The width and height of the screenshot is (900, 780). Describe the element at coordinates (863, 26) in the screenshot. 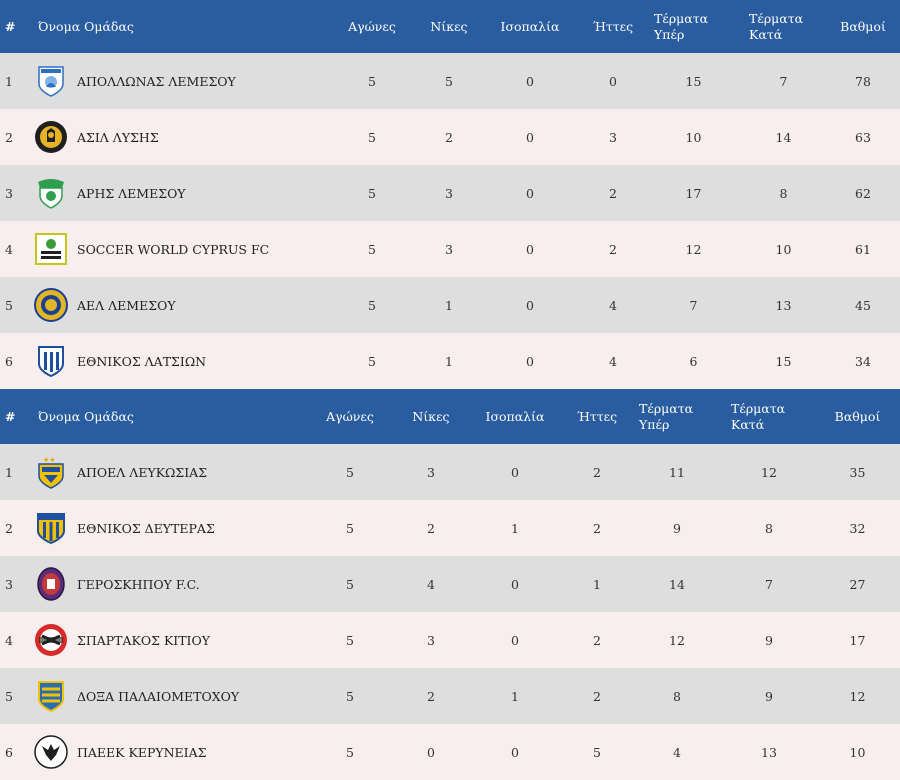

I see `header-points: Βαθμοί` at that location.